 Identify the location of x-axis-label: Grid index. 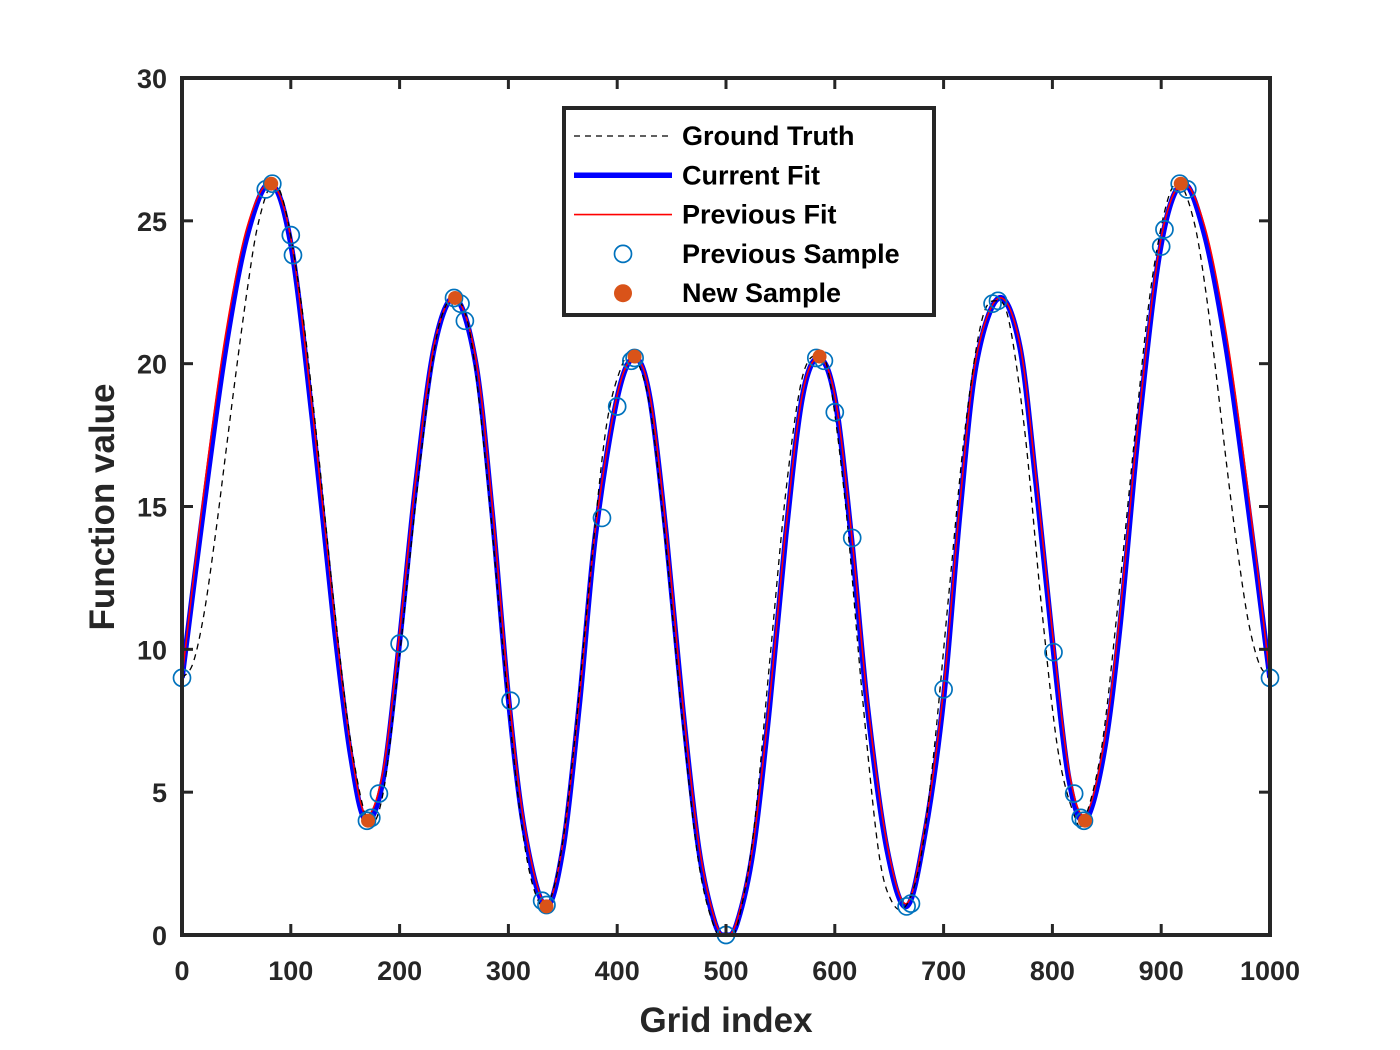
(726, 1020).